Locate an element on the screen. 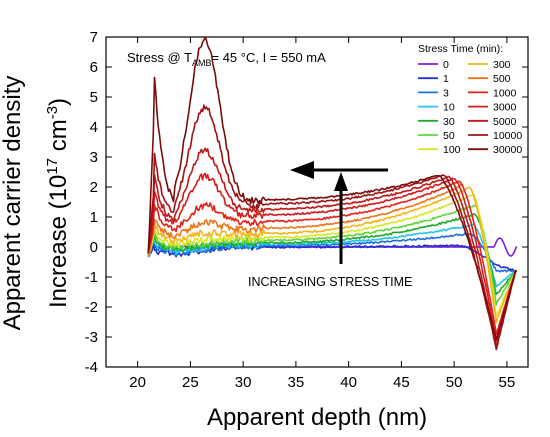 This screenshot has width=550, height=437. y-tick-label: 3 is located at coordinates (94, 157).